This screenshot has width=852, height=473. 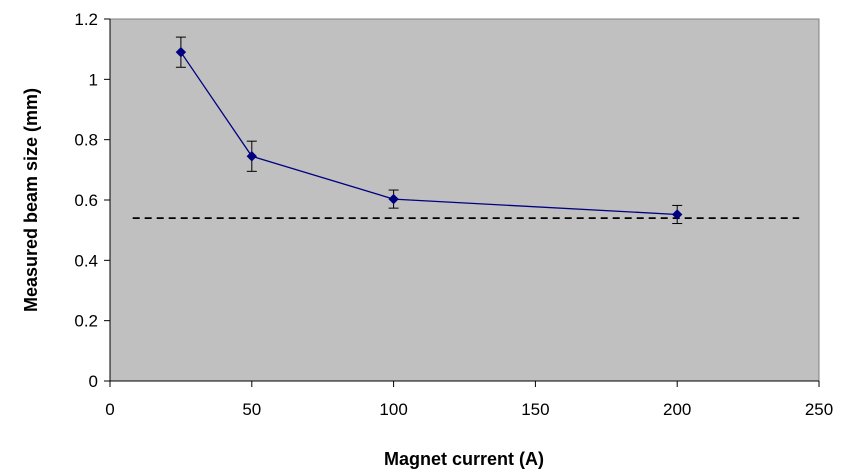 I want to click on x-tick-label: 250, so click(x=819, y=409).